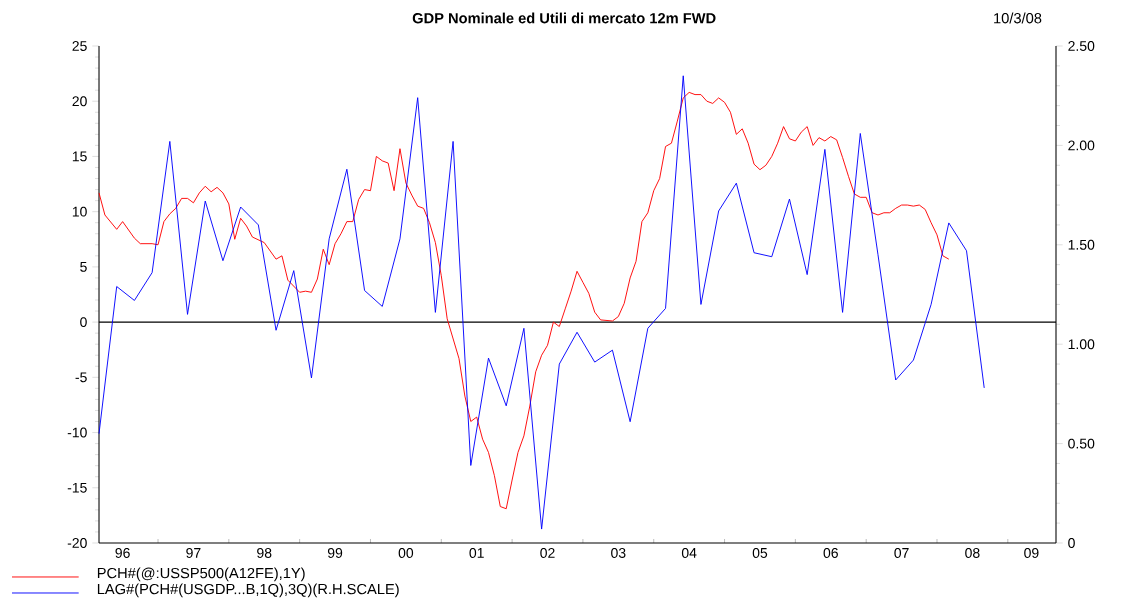  What do you see at coordinates (1031, 552) in the screenshot?
I see `x-tick-label: 09` at bounding box center [1031, 552].